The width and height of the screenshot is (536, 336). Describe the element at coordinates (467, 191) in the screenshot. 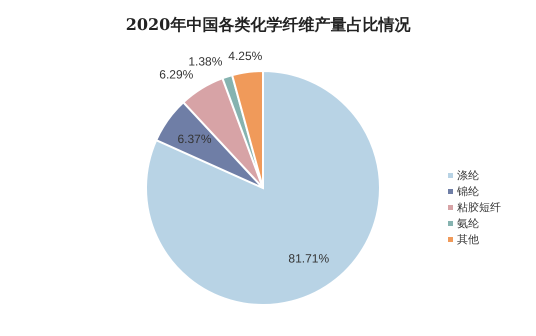

I see `legend-label: 锦纶` at that location.